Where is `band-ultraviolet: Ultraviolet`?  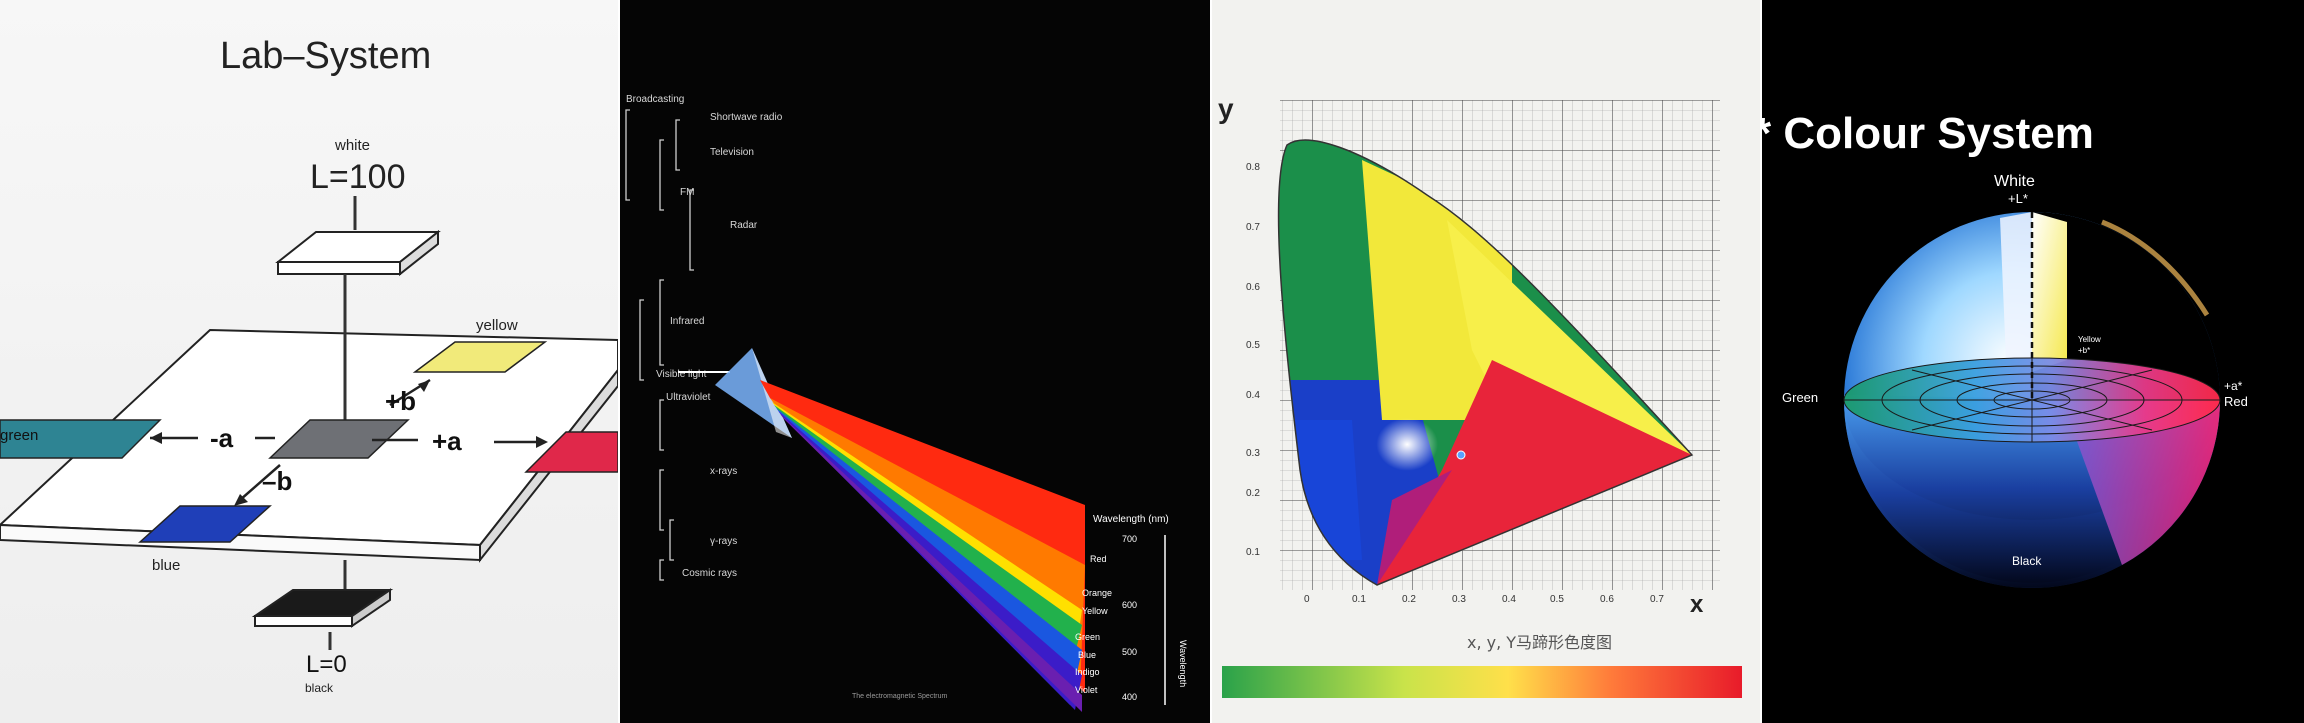
band-ultraviolet: Ultraviolet is located at coordinates (688, 397).